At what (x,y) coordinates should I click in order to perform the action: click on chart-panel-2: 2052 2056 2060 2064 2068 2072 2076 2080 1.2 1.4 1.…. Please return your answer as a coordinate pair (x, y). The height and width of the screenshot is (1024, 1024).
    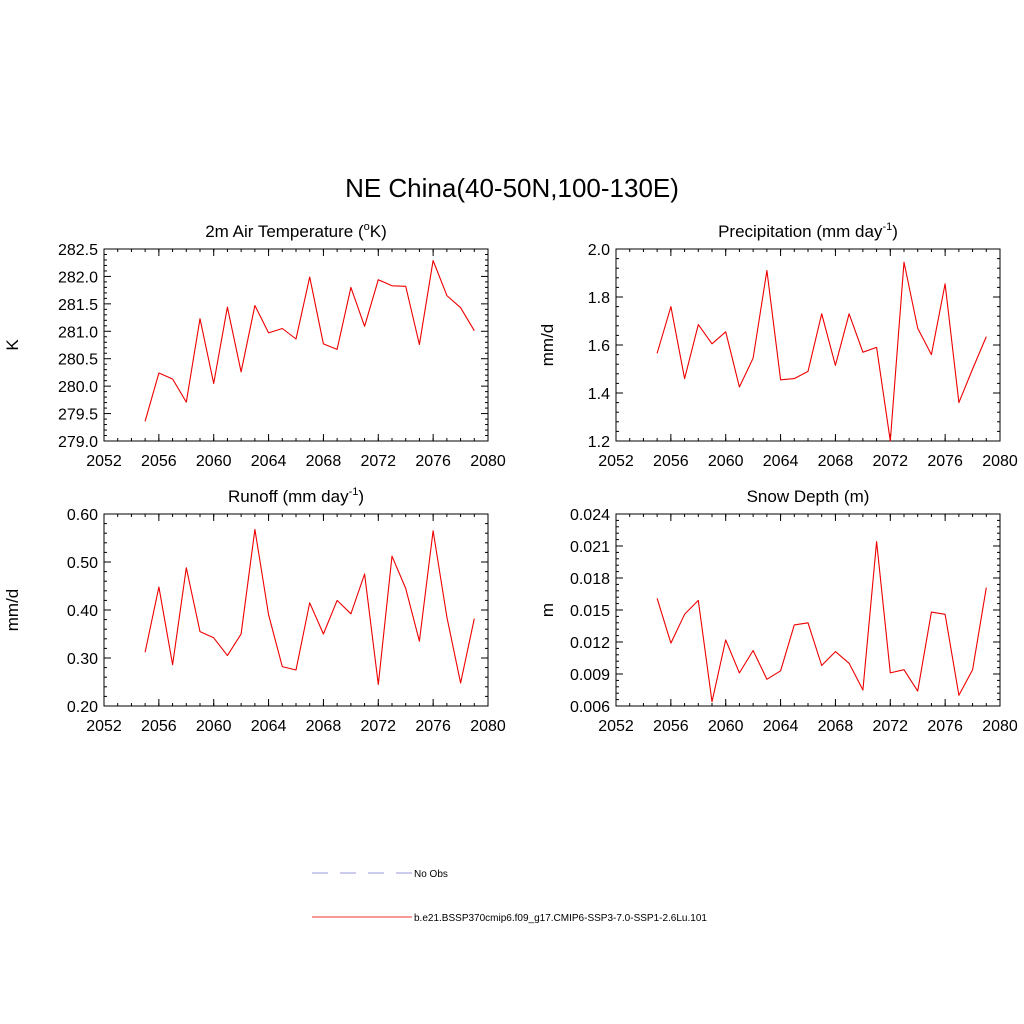
    Looking at the image, I should click on (778, 345).